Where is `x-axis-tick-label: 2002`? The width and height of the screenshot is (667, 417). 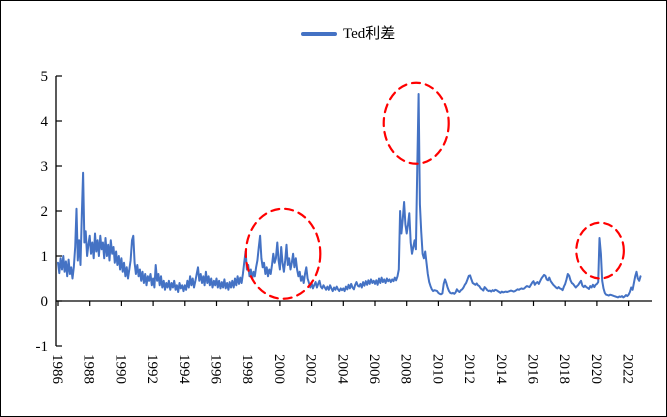
x-axis-tick-label: 2002 is located at coordinates (311, 369).